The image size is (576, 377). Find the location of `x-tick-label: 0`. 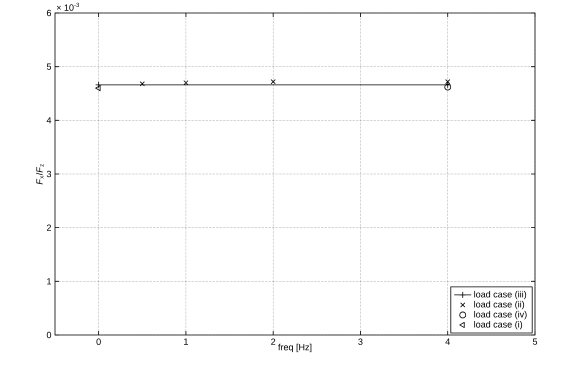

x-tick-label: 0 is located at coordinates (98, 341).